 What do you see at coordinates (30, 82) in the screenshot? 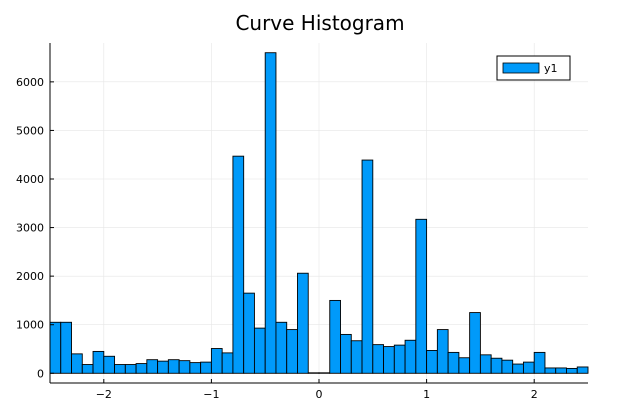
I see `y-tick-label: 6000` at bounding box center [30, 82].